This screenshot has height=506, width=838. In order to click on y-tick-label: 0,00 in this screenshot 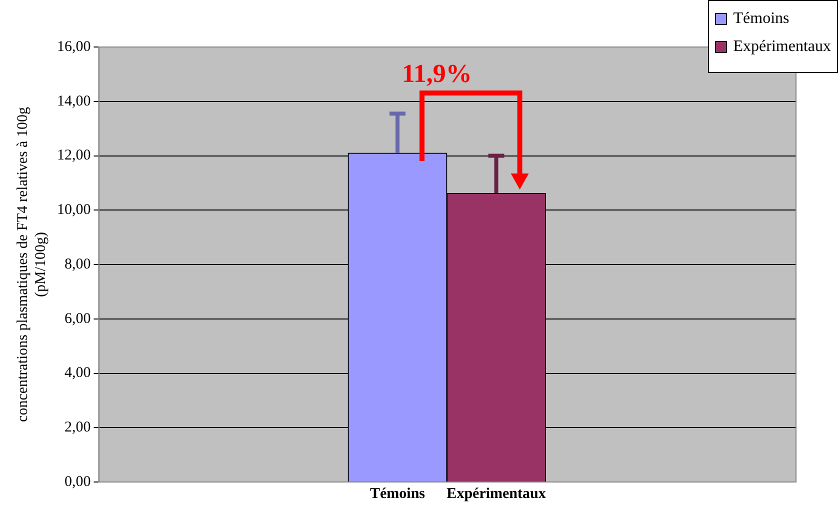, I will do `click(77, 482)`.